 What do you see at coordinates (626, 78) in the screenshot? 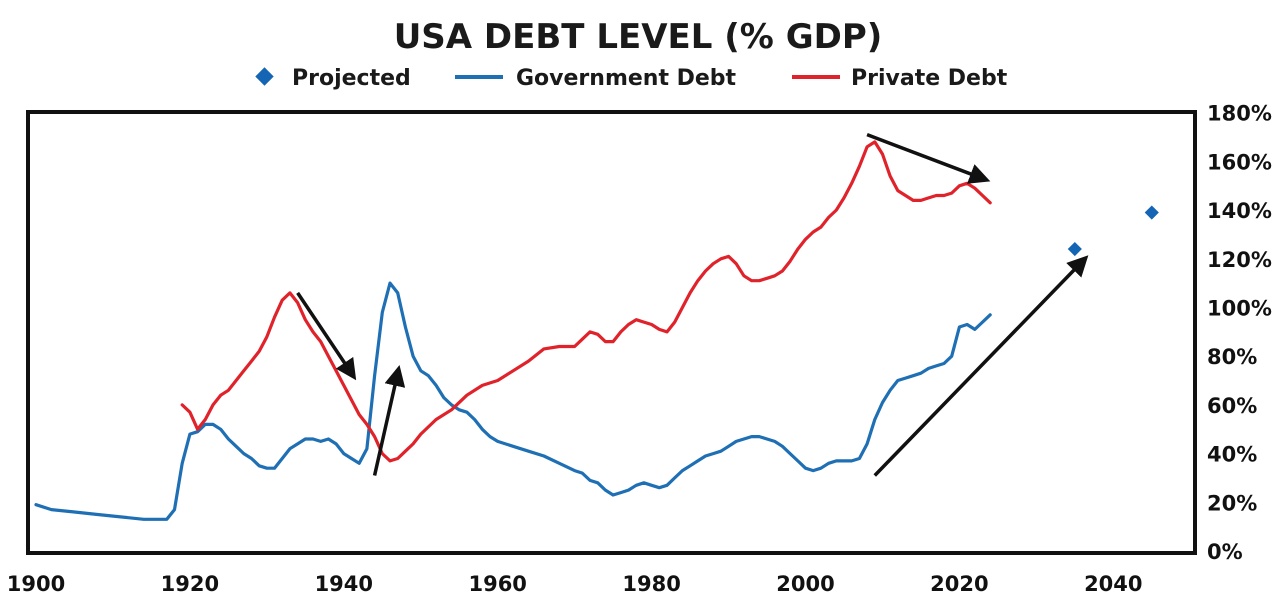
I see `legend-government-label: Government Debt` at bounding box center [626, 78].